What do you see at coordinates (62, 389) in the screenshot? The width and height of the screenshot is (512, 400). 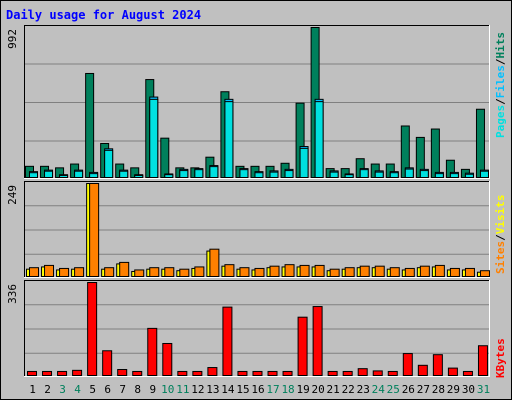 I see `day-label: 3` at bounding box center [62, 389].